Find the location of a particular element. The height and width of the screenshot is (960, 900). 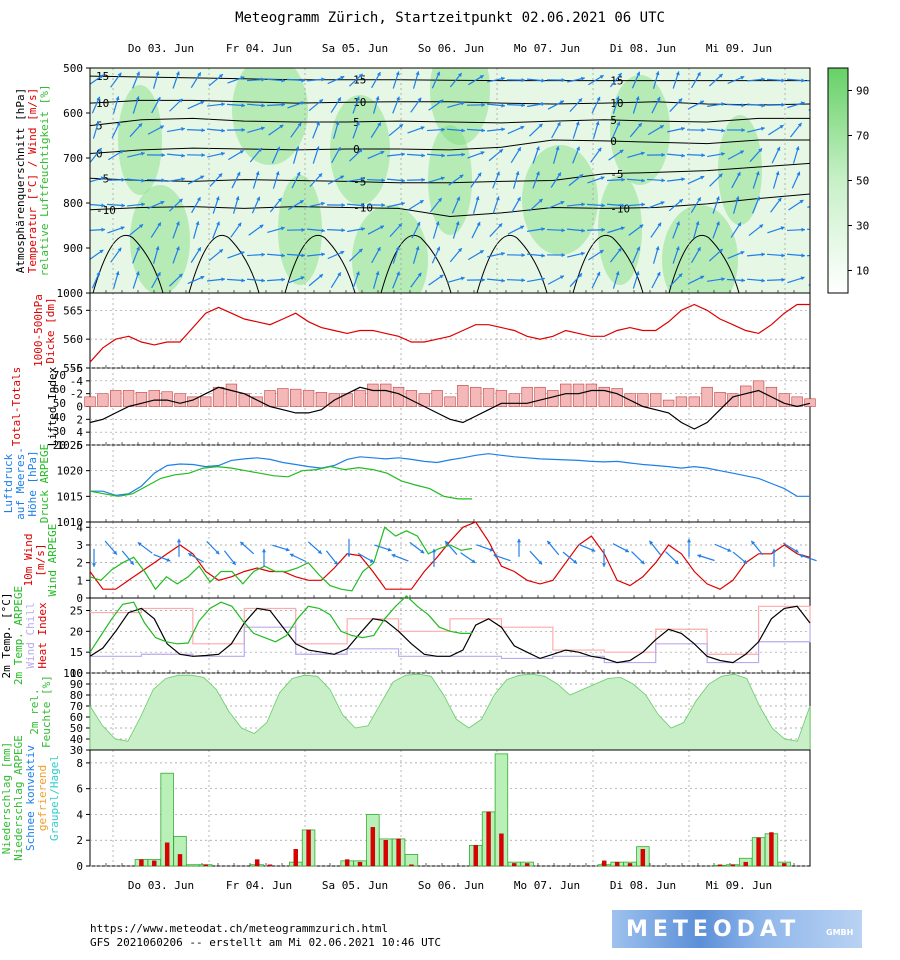

day-label: So 06. Jun is located at coordinates (451, 48).